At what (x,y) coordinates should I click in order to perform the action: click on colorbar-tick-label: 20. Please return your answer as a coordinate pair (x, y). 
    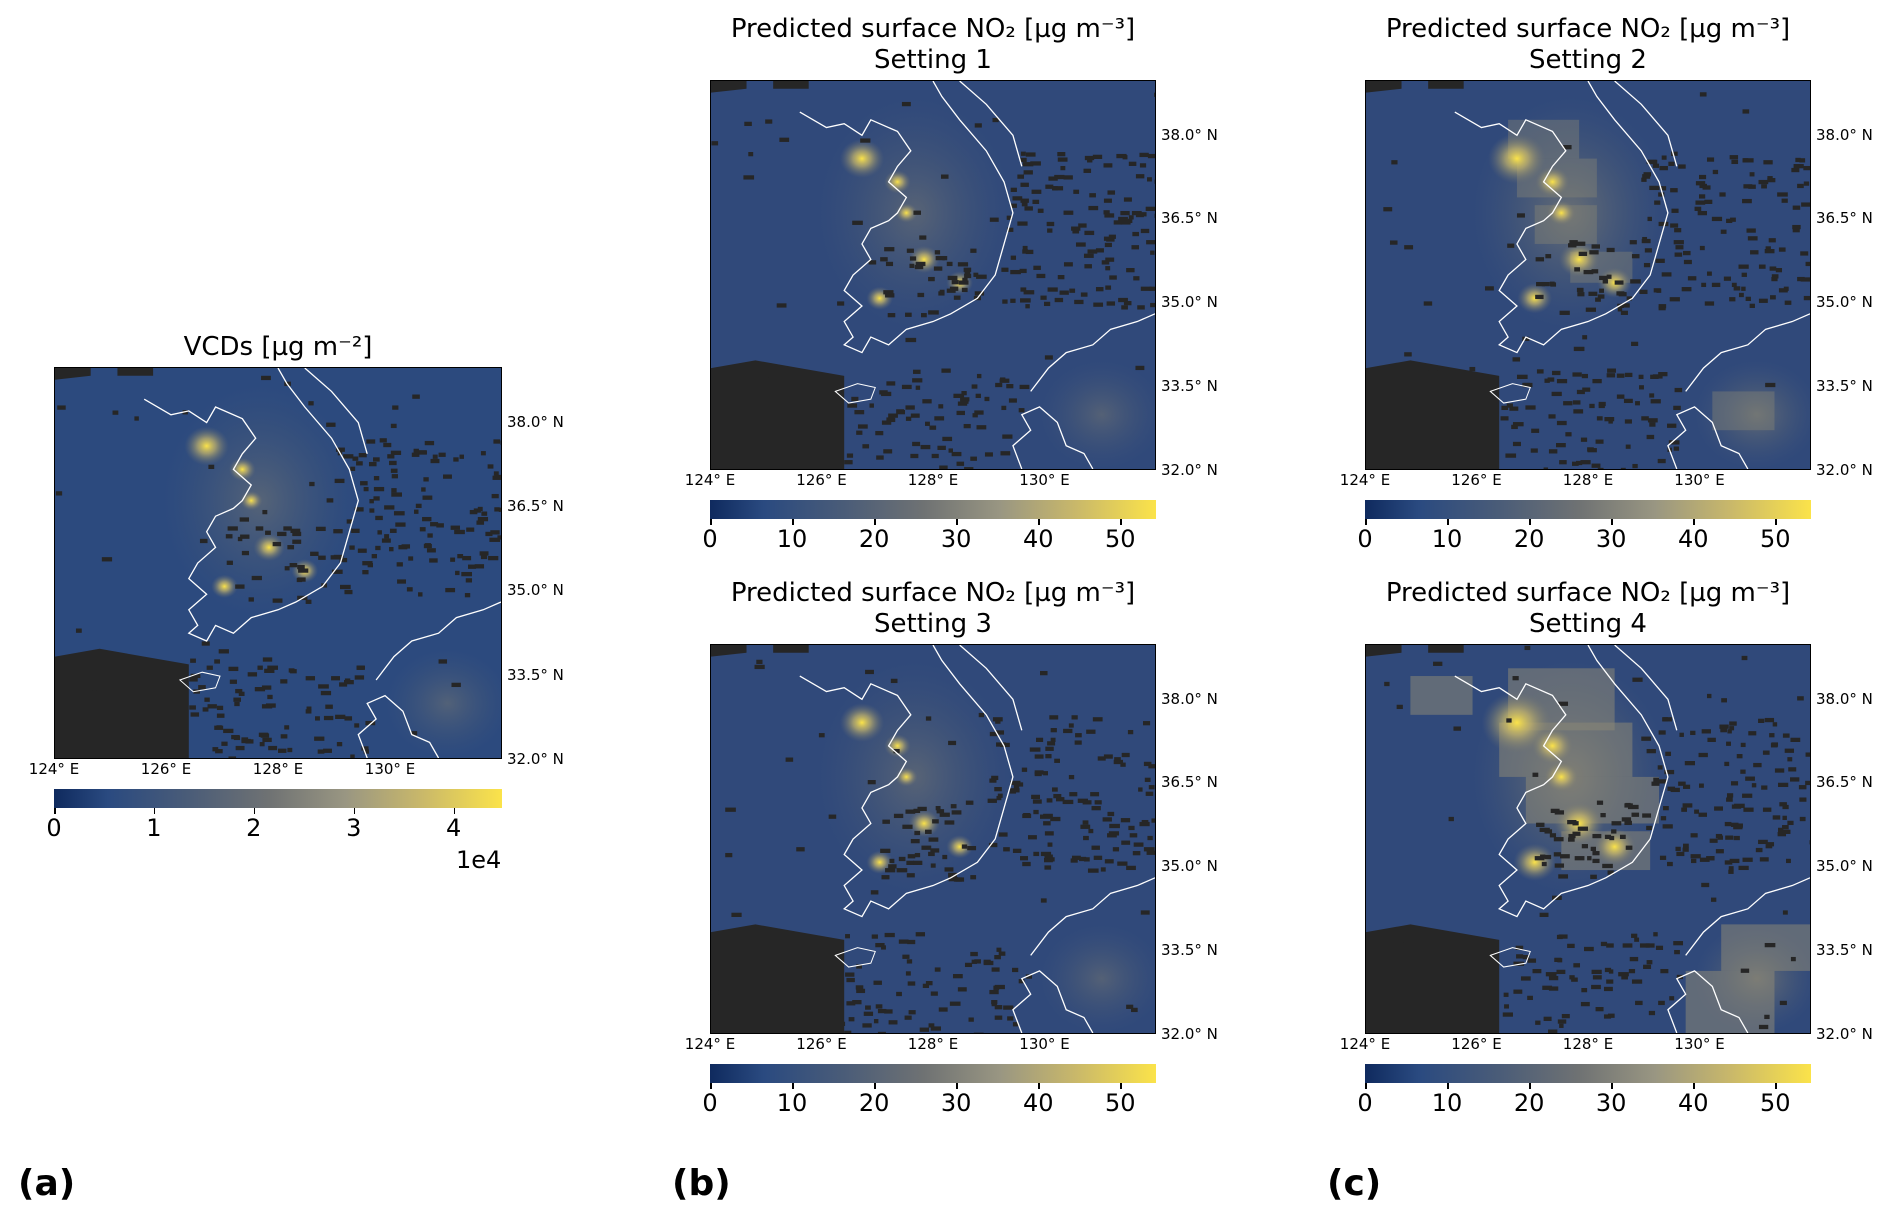
    Looking at the image, I should click on (1529, 539).